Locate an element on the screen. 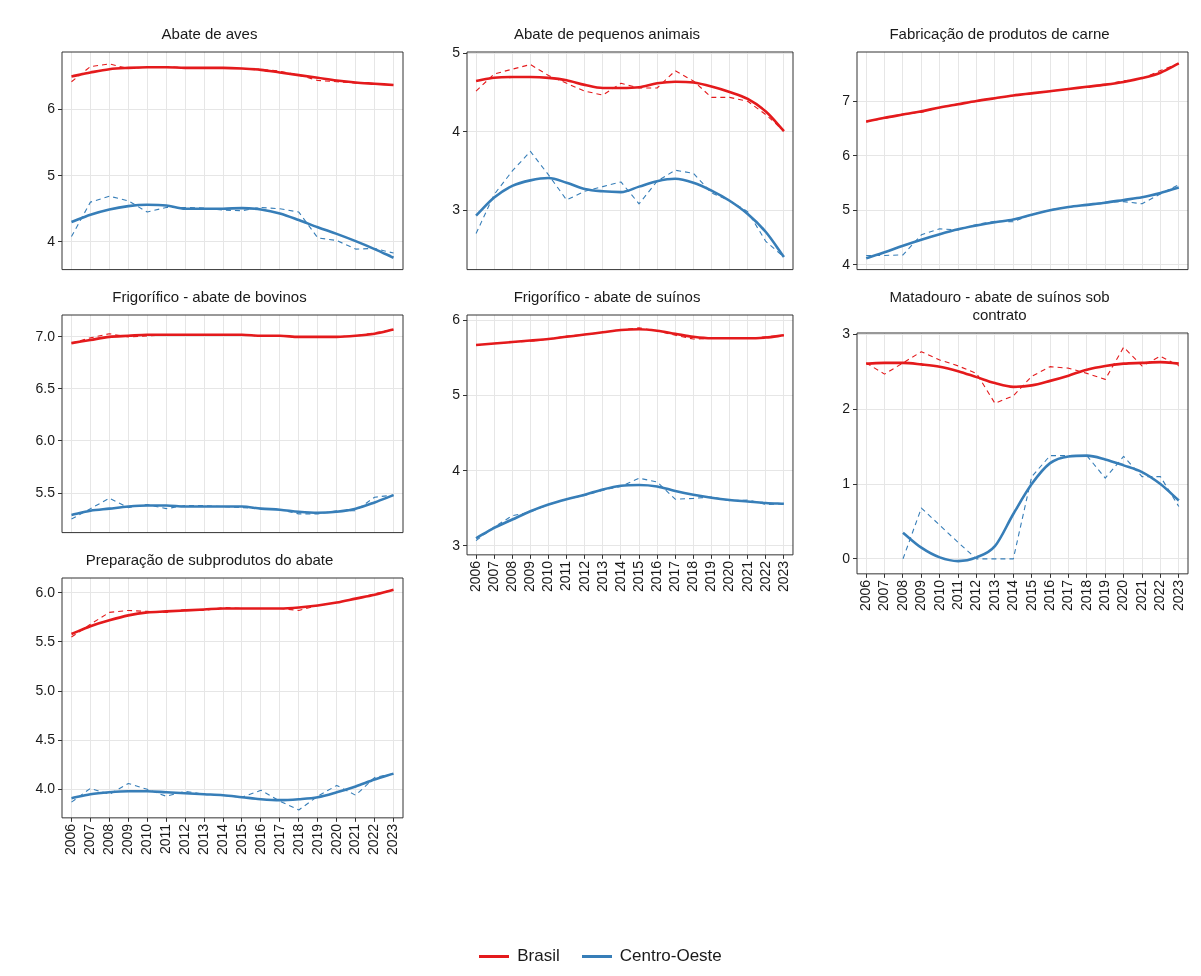 The image size is (1201, 976). y-tick-label: 4.0 is located at coordinates (45, 788).